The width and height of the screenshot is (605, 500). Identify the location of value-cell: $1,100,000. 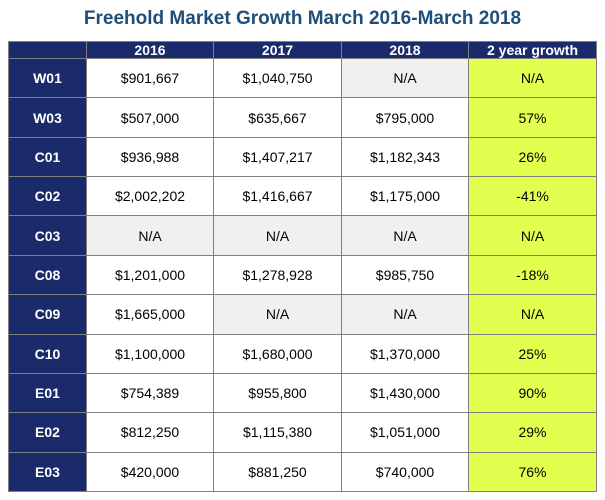
(150, 353).